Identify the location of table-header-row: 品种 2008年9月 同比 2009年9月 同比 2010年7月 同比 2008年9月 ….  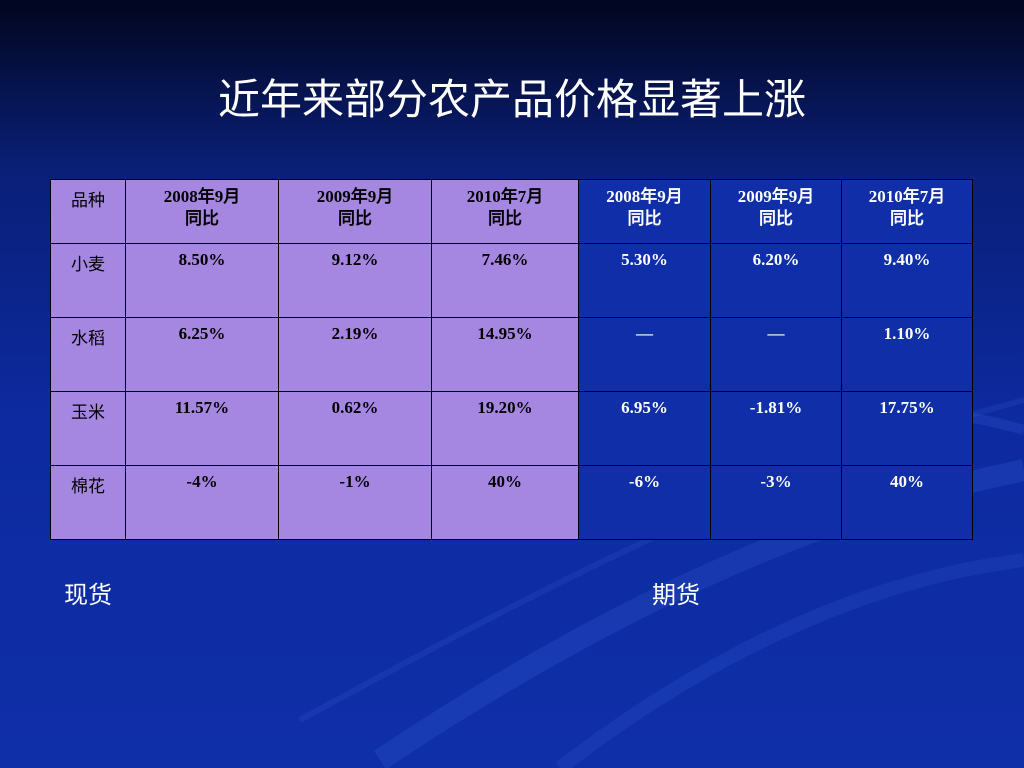
(511, 211).